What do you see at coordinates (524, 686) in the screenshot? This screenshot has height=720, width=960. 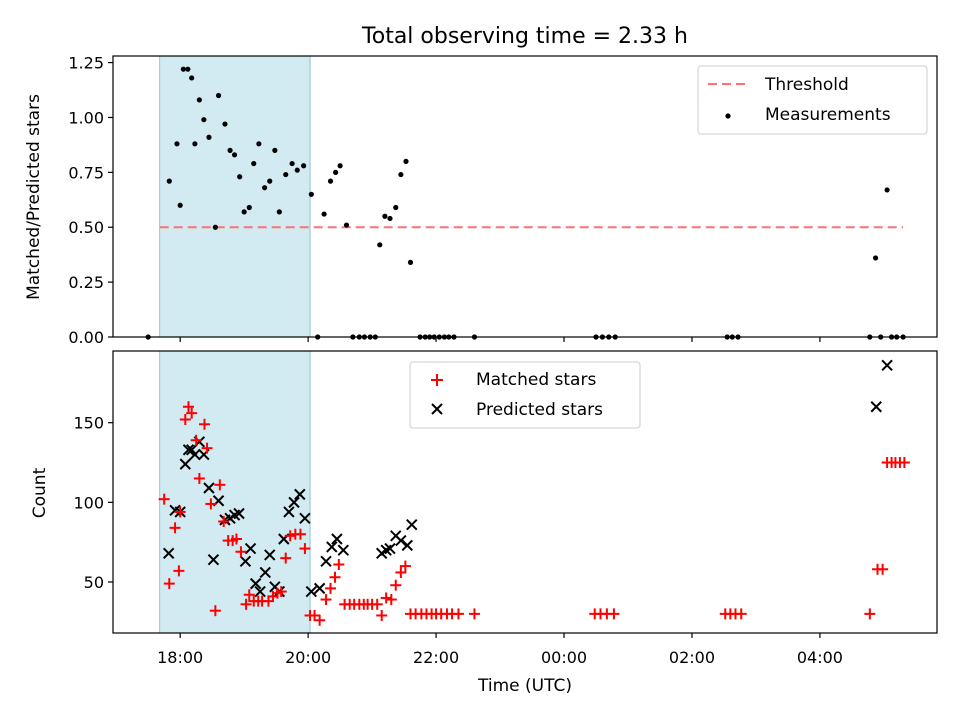 I see `x-axis-label: Time (UTC)` at bounding box center [524, 686].